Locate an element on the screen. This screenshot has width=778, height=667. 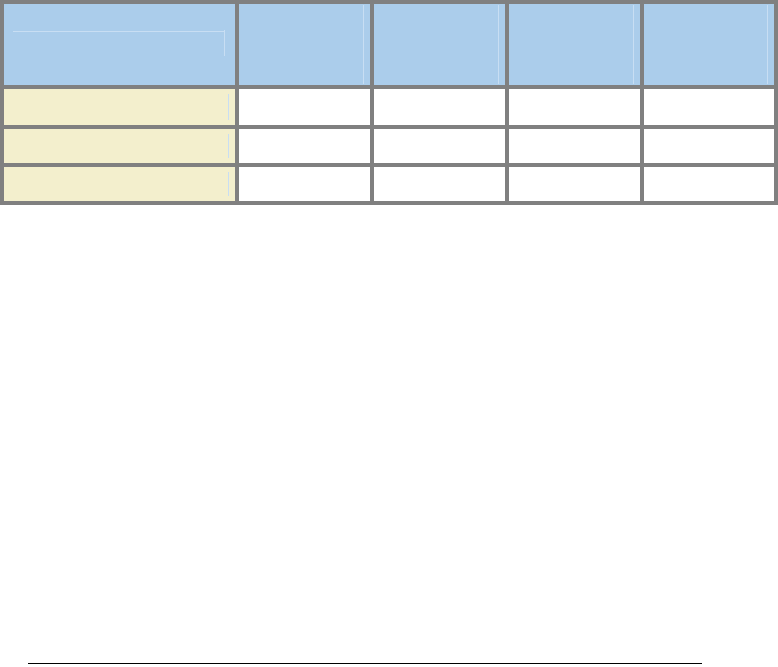
footnote-rule is located at coordinates (365, 663).